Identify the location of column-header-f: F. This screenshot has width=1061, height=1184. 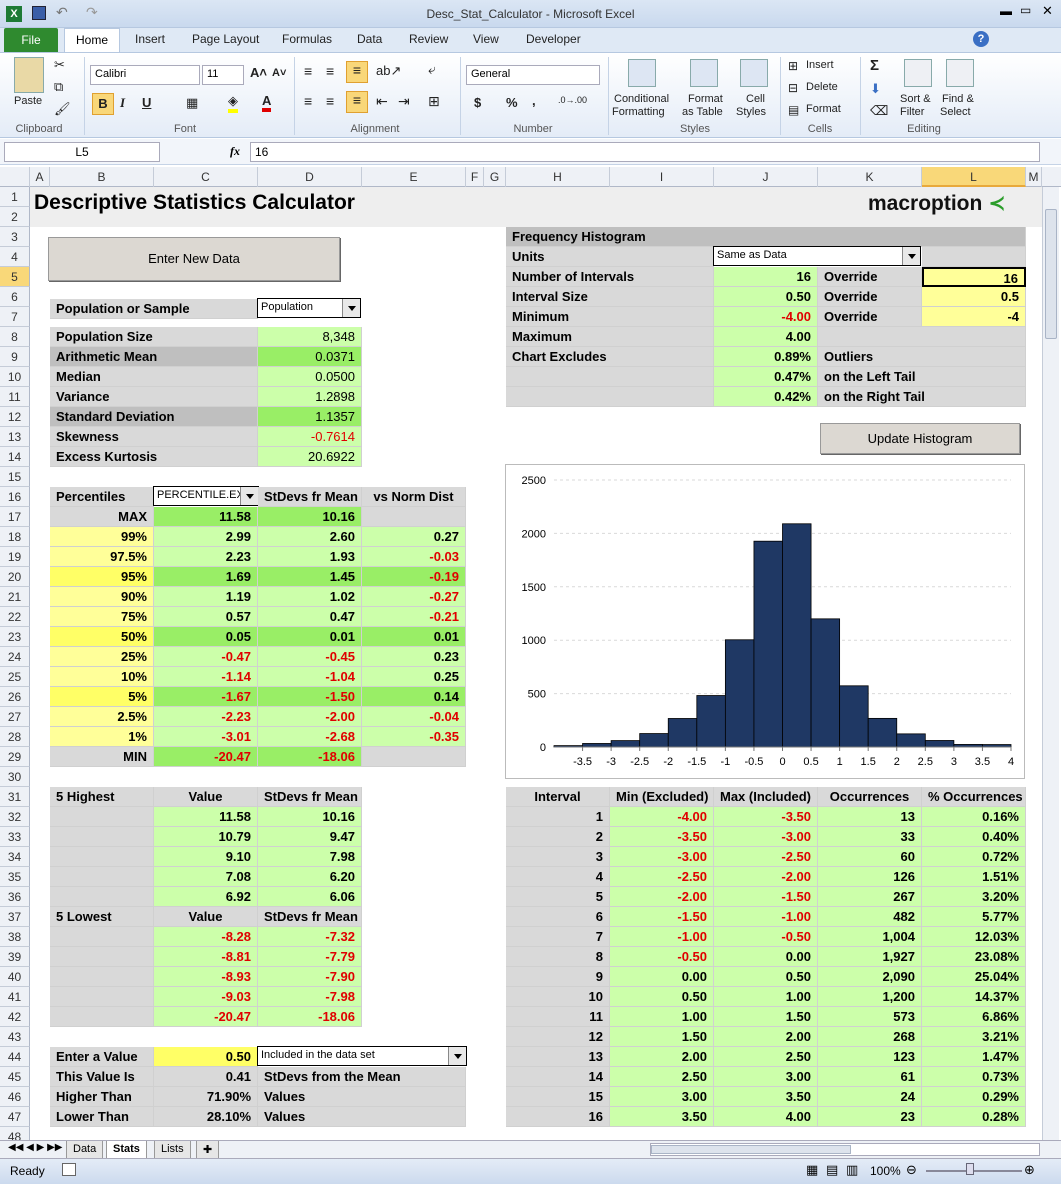
(475, 177).